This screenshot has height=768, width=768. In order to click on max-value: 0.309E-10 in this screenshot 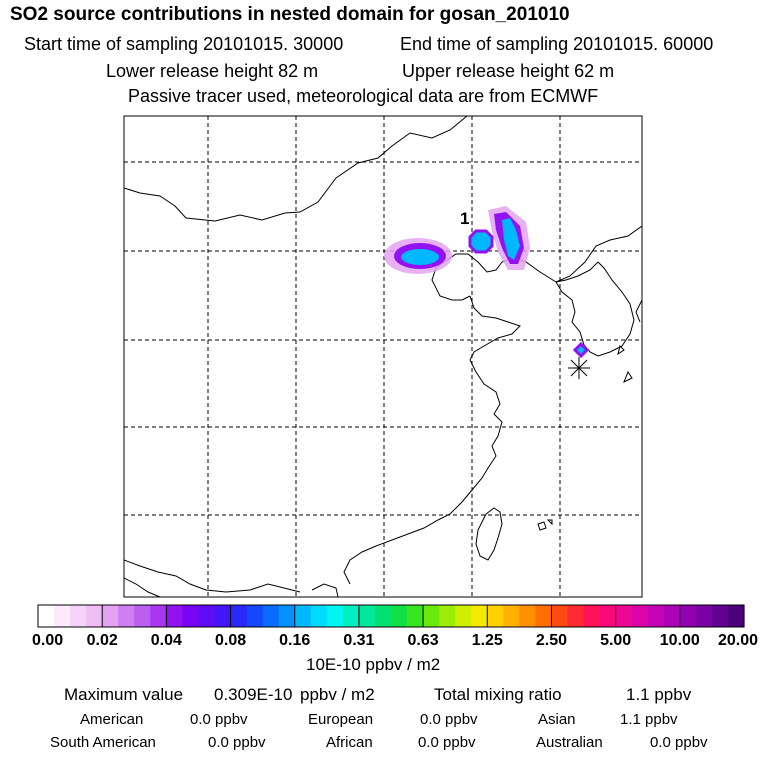, I will do `click(253, 694)`.